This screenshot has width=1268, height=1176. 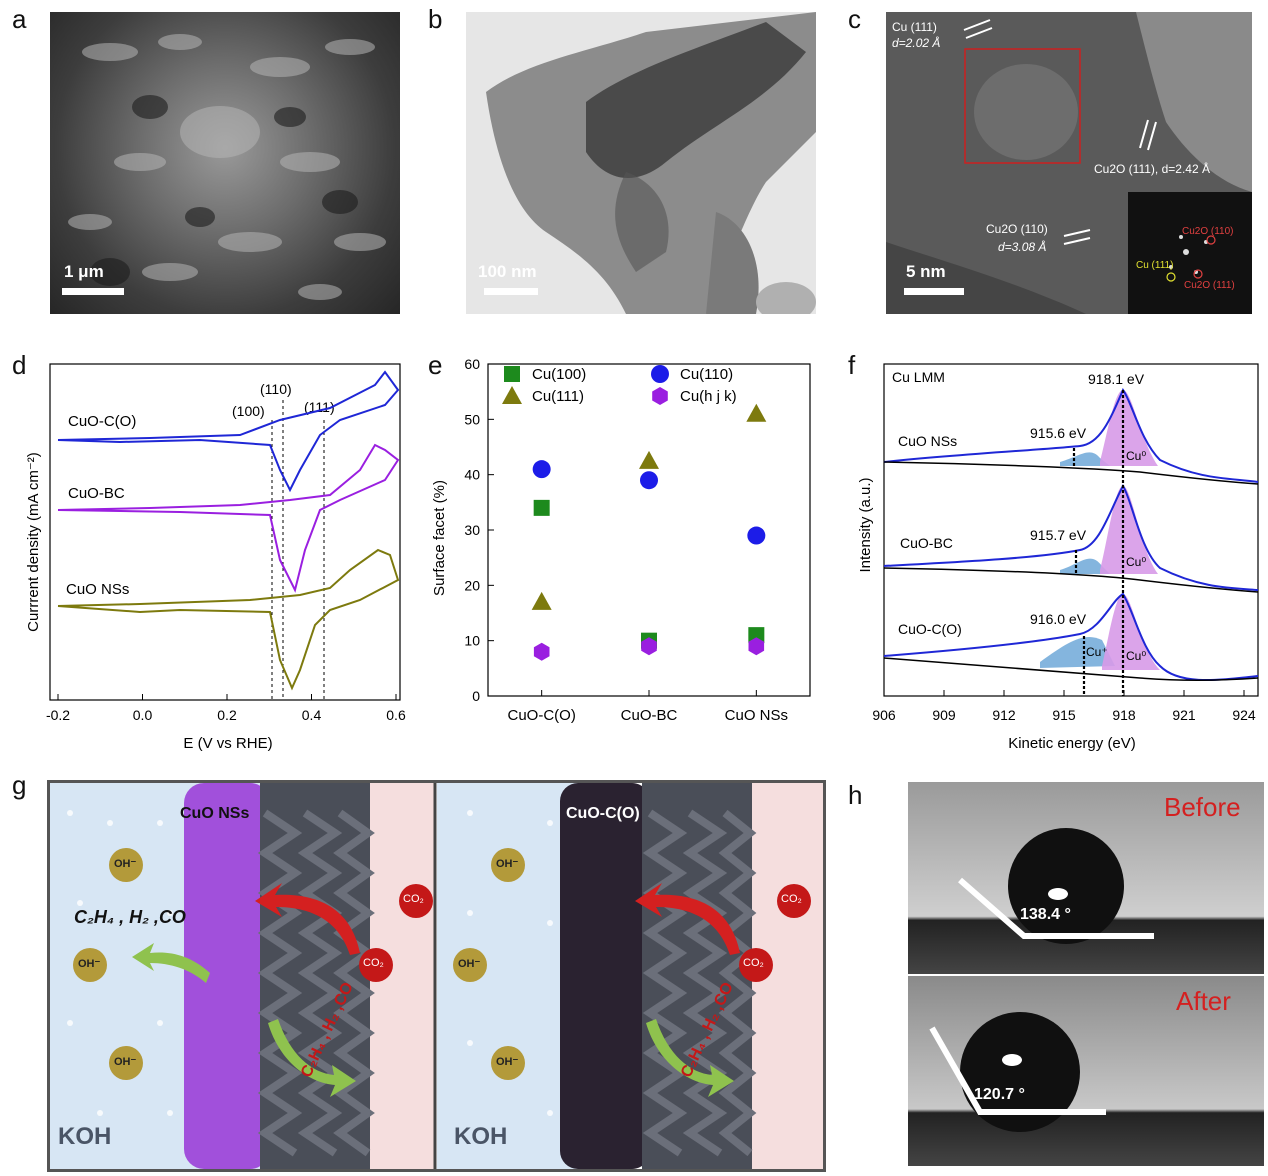 I want to click on panel-label-e: e, so click(x=435, y=365).